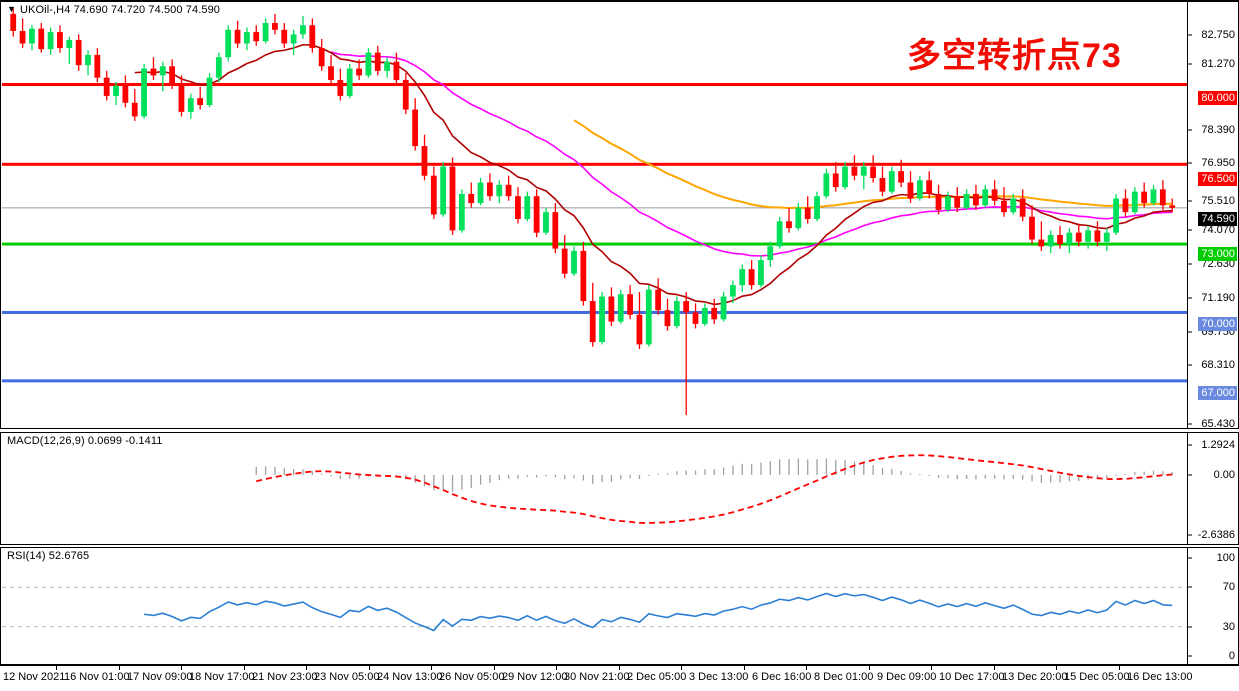 Image resolution: width=1239 pixels, height=691 pixels. Describe the element at coordinates (1218, 264) in the screenshot. I see `price-axis-label: 72.630` at that location.